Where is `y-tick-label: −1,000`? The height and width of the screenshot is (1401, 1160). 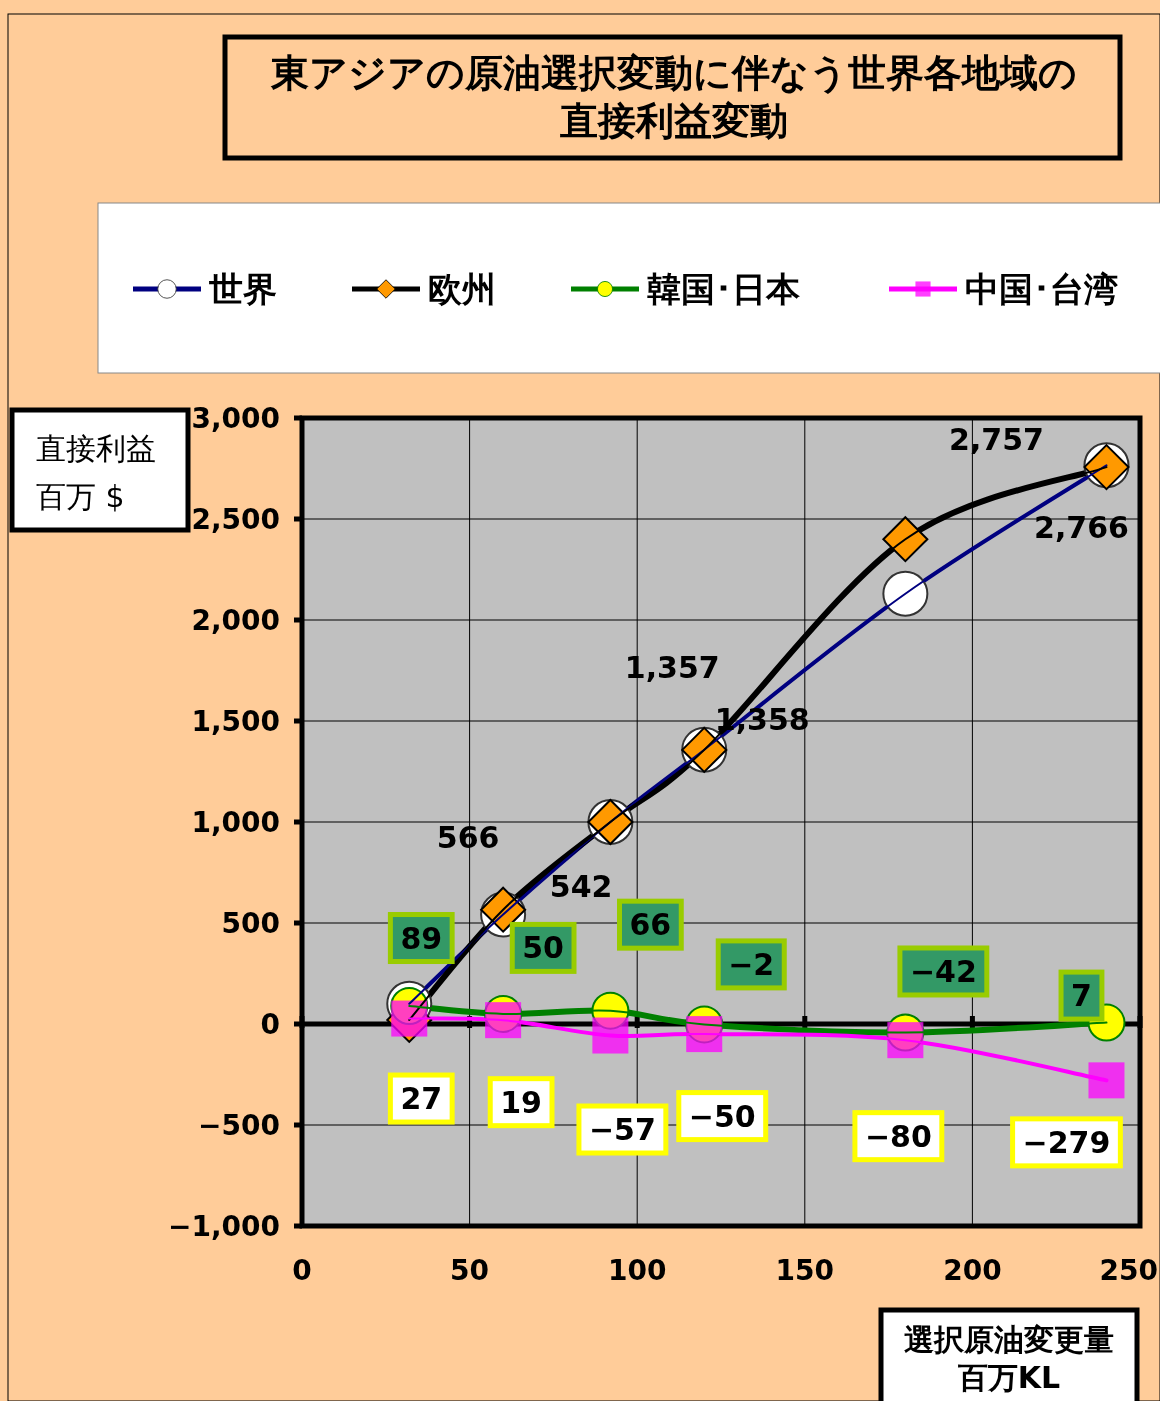 y-tick-label: −1,000 is located at coordinates (223, 1226).